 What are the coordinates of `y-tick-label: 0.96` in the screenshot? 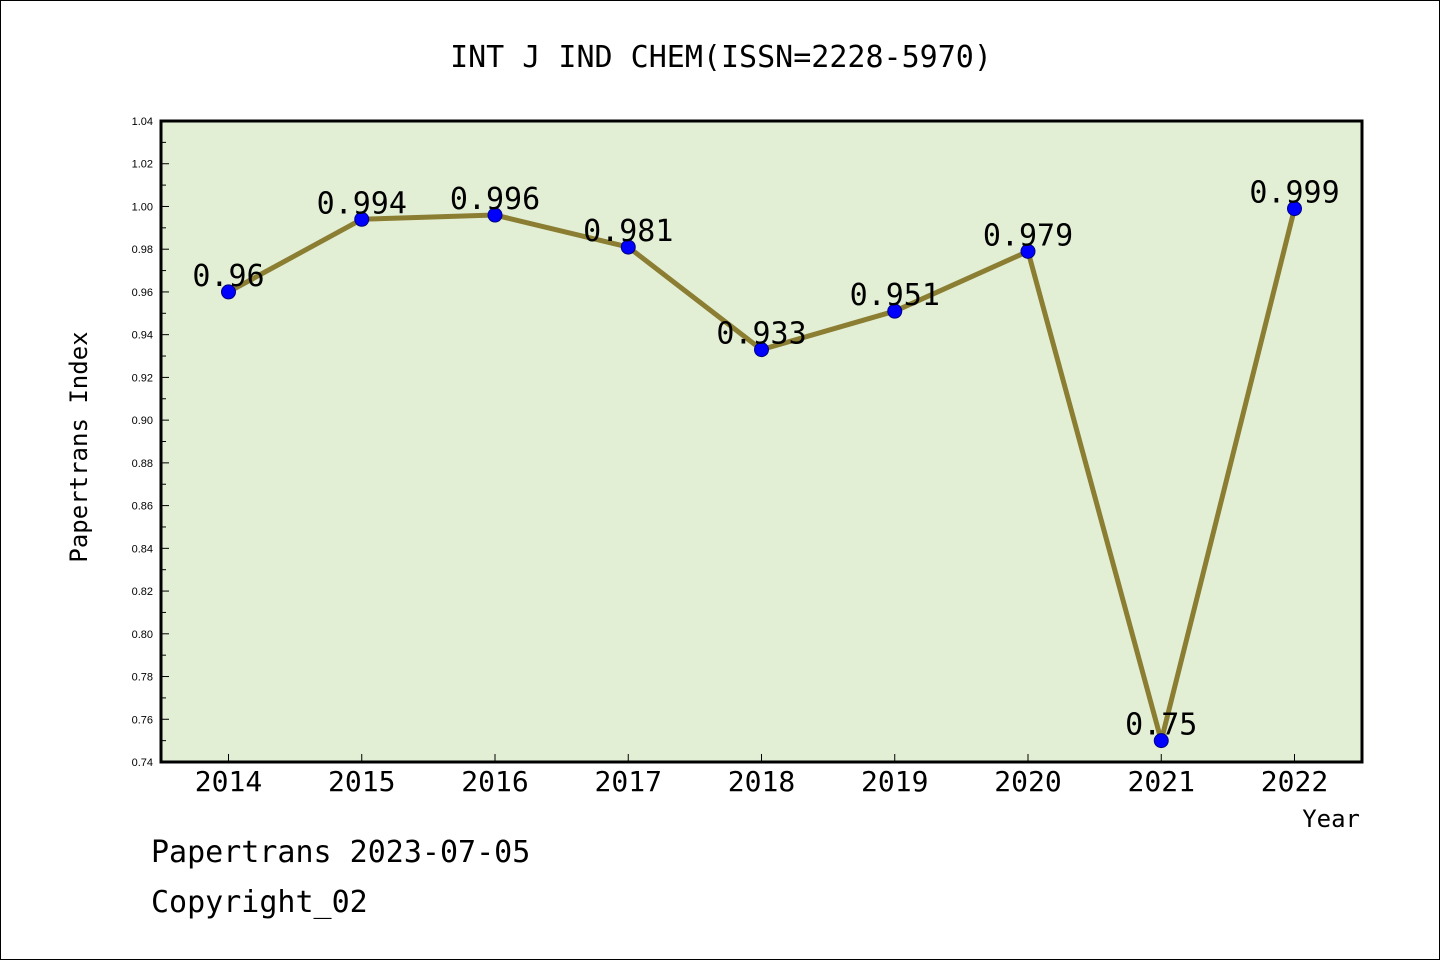 It's located at (142, 293).